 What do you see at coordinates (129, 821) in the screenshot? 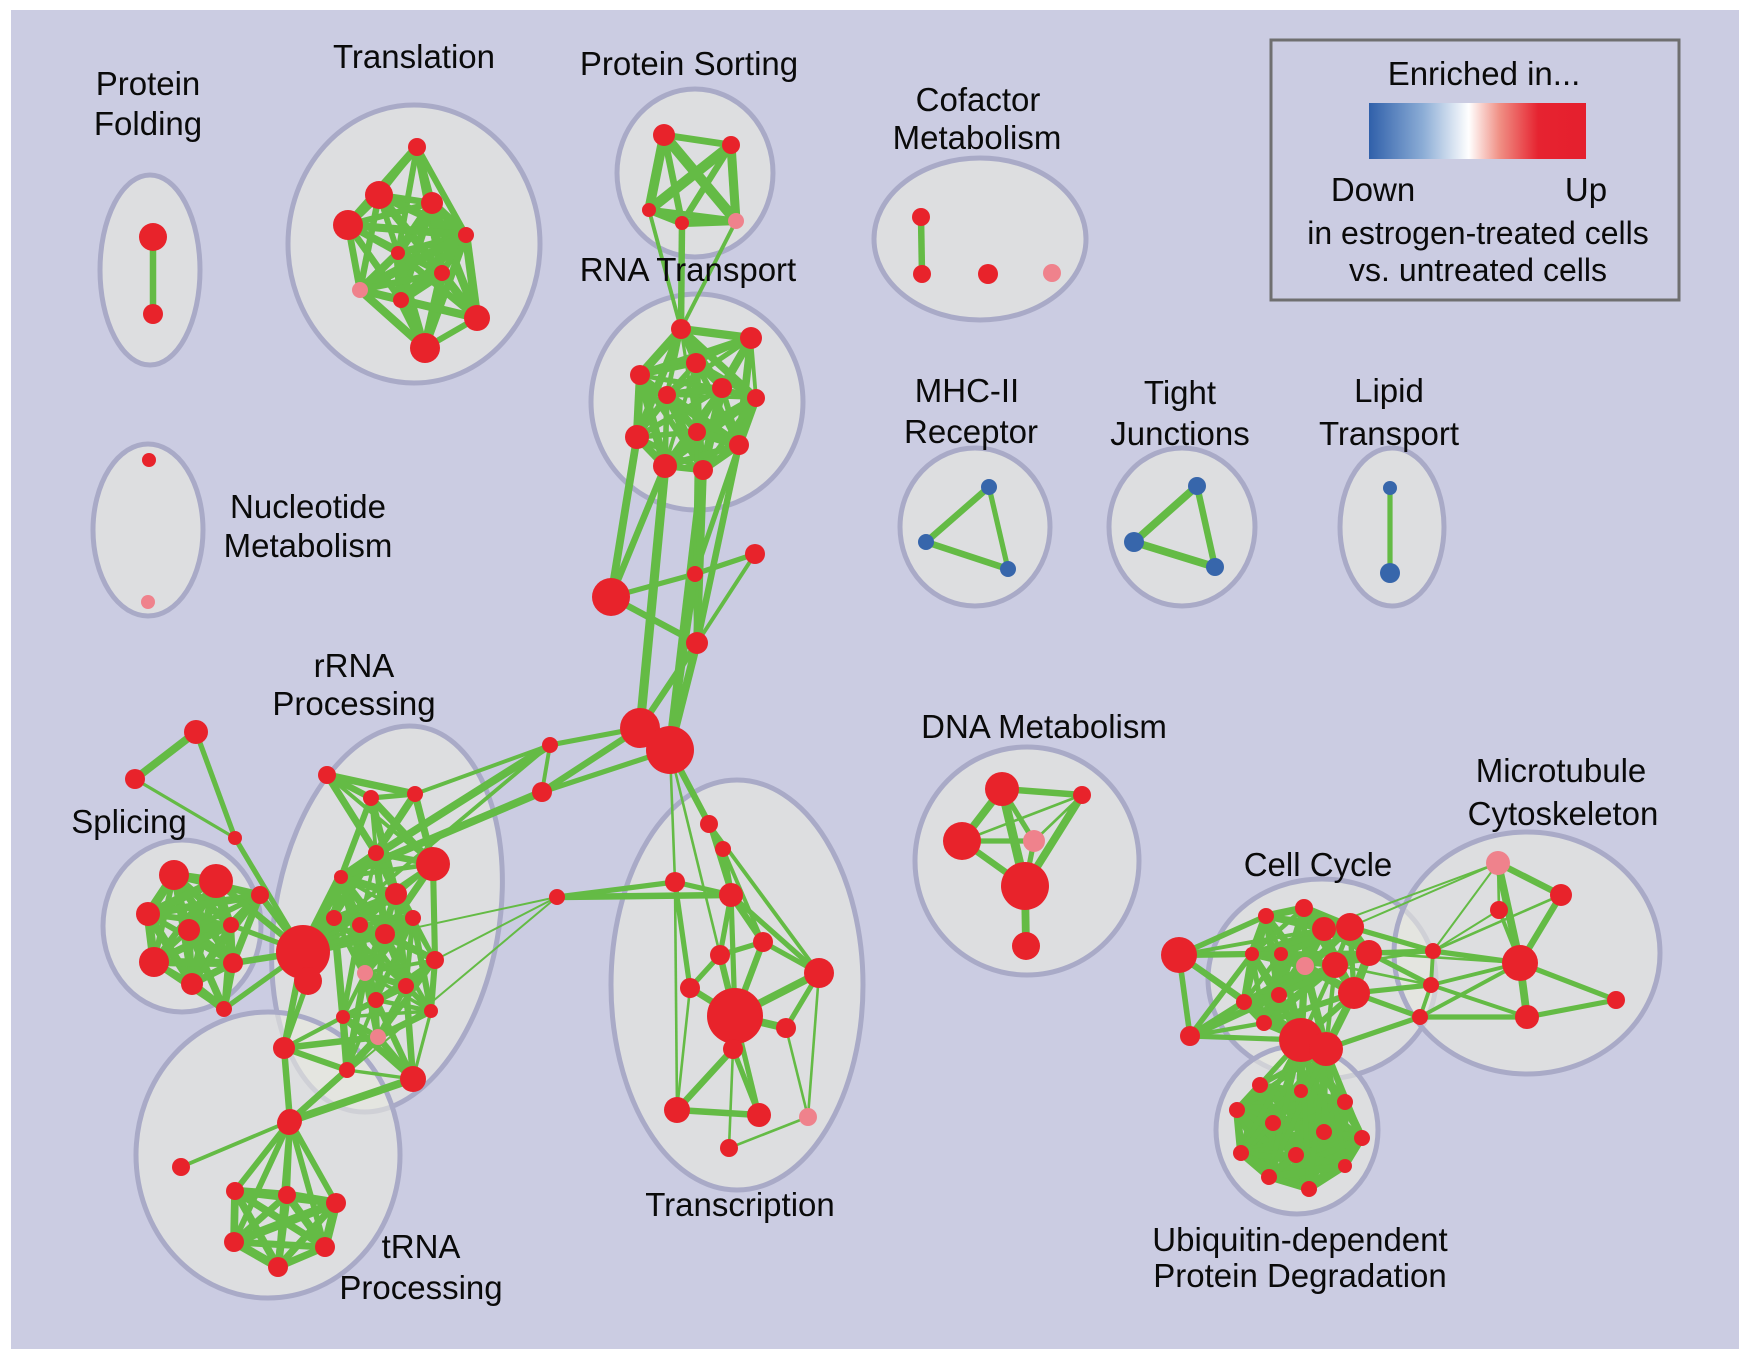
I see `svg-text: Splicing` at bounding box center [129, 821].